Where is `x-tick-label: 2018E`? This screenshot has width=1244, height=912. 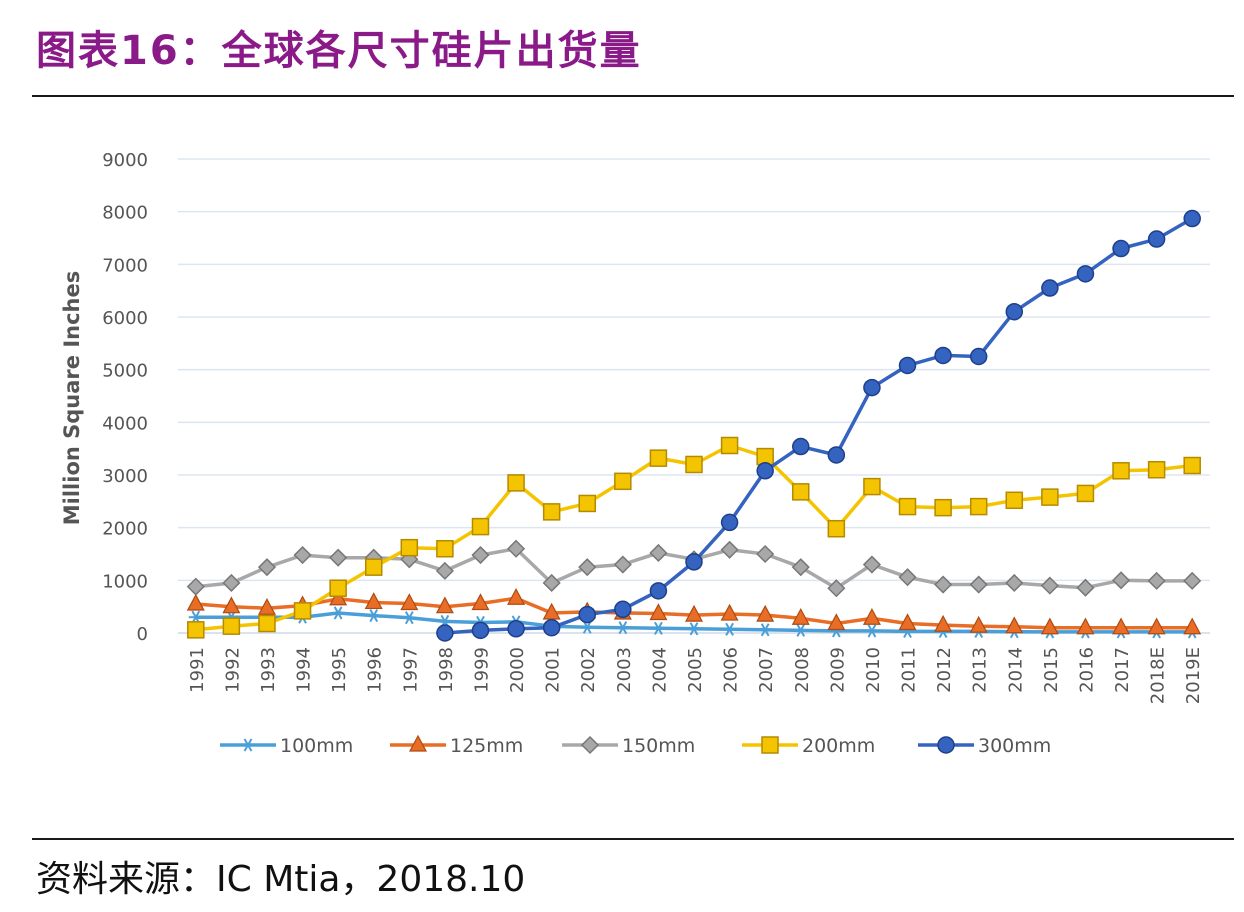
x-tick-label: 2018E is located at coordinates (1158, 675).